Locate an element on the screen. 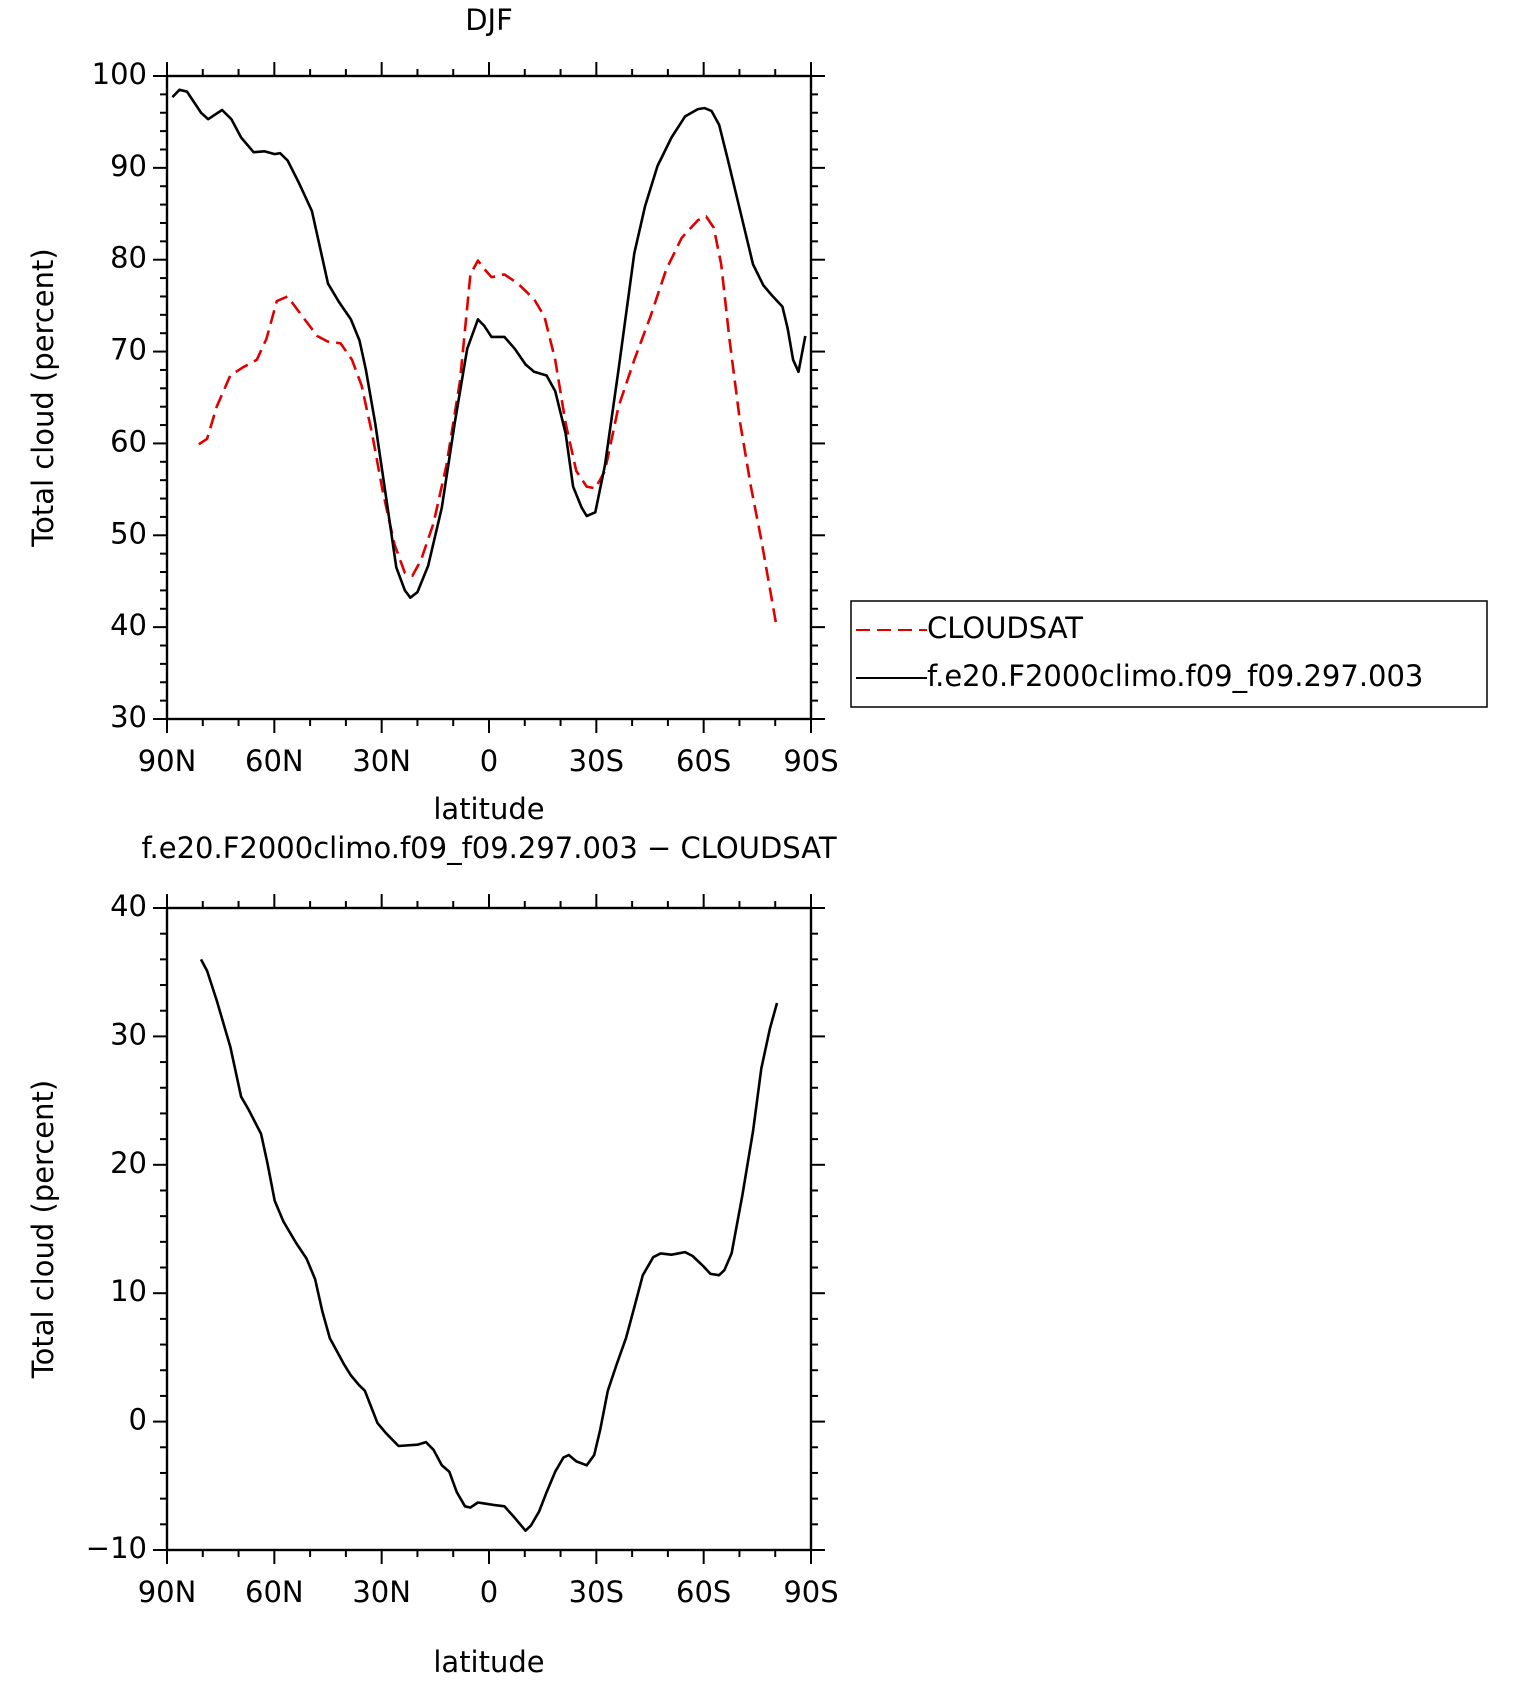 The height and width of the screenshot is (1682, 1513). y-tick-label: 60 is located at coordinates (128, 441).